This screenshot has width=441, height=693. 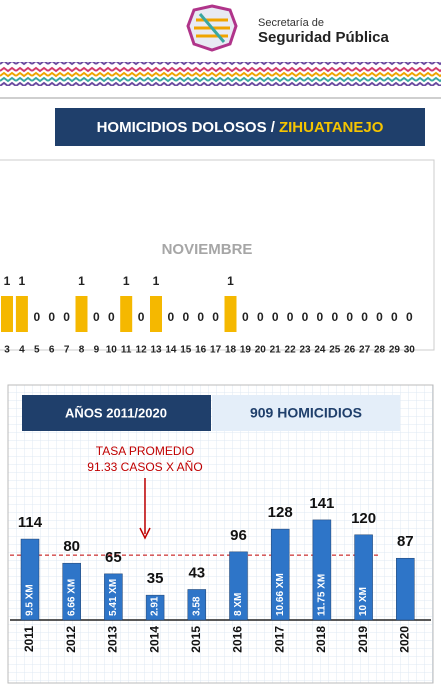 I want to click on x-tick-label: 2016, so click(x=238, y=639).